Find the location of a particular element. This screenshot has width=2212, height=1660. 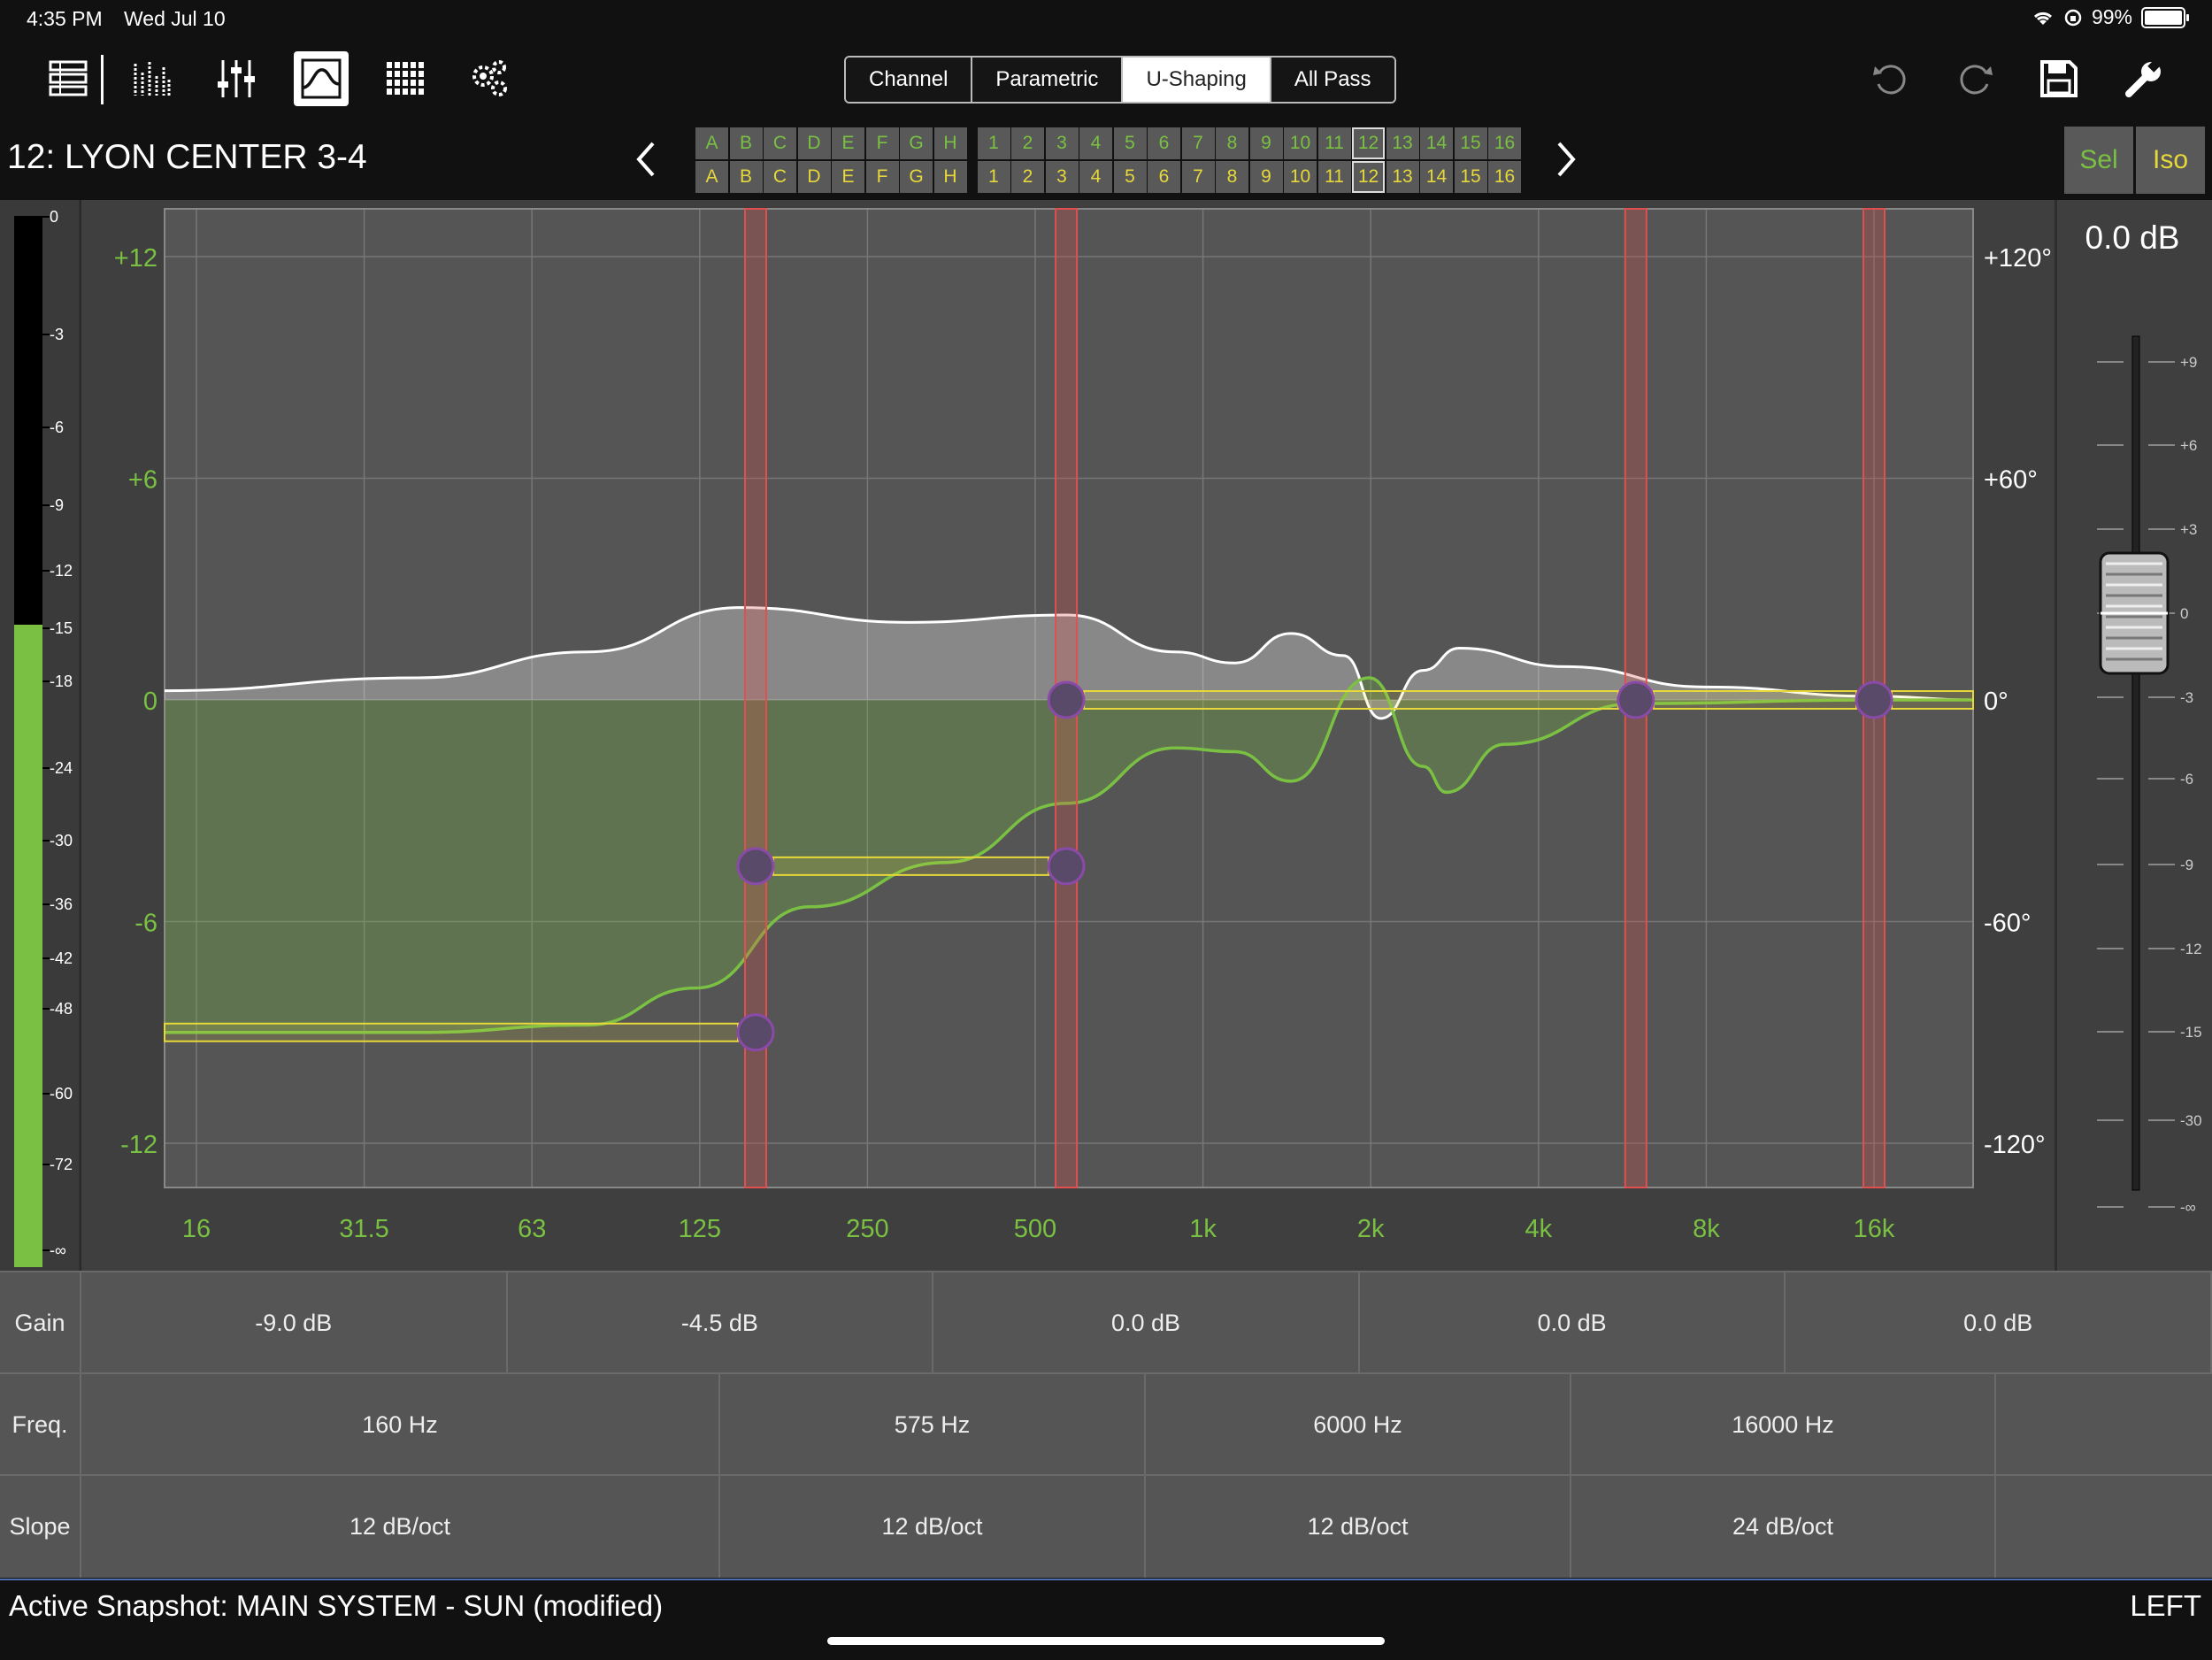

channel-name: 12: LYON CENTER 3-4 is located at coordinates (187, 157).